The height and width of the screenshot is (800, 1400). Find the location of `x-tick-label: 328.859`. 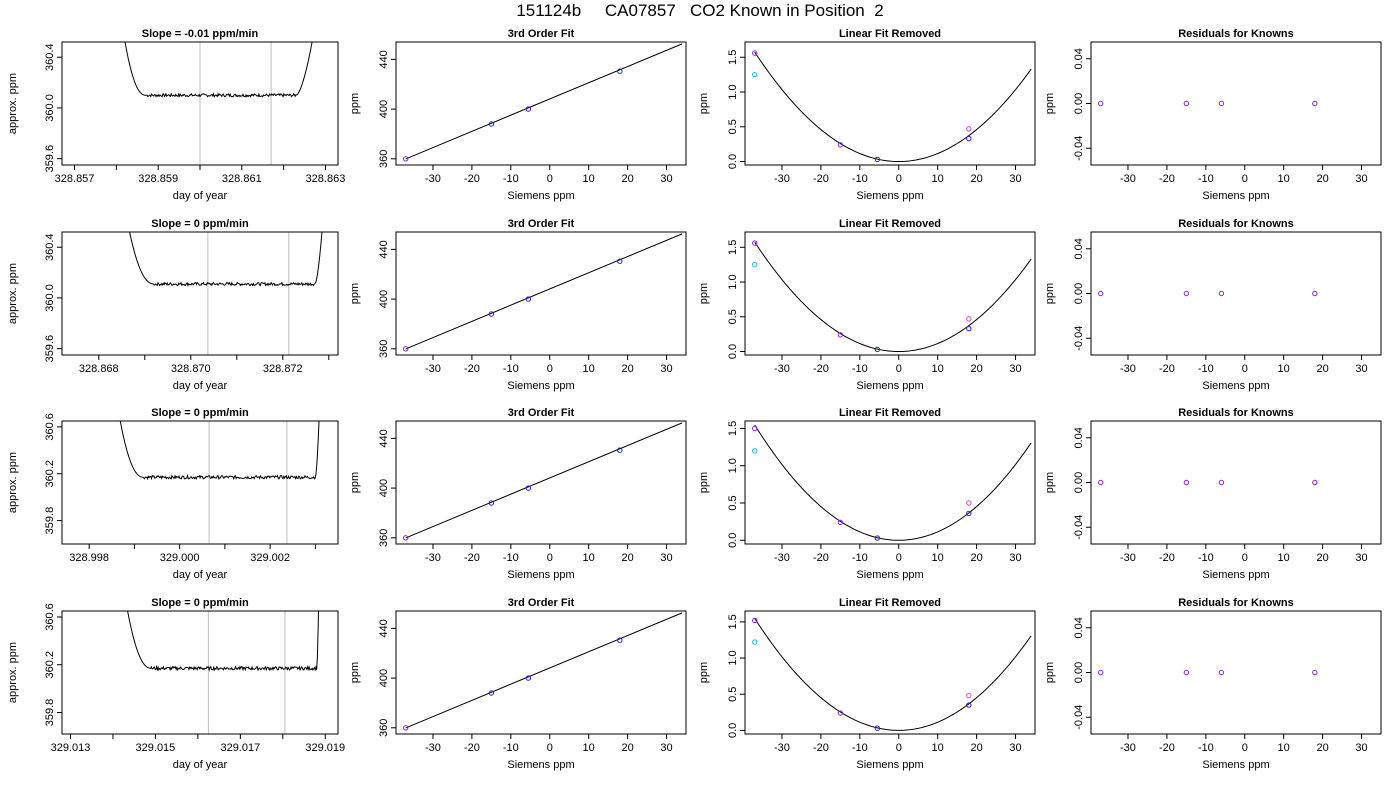

x-tick-label: 328.859 is located at coordinates (158, 179).